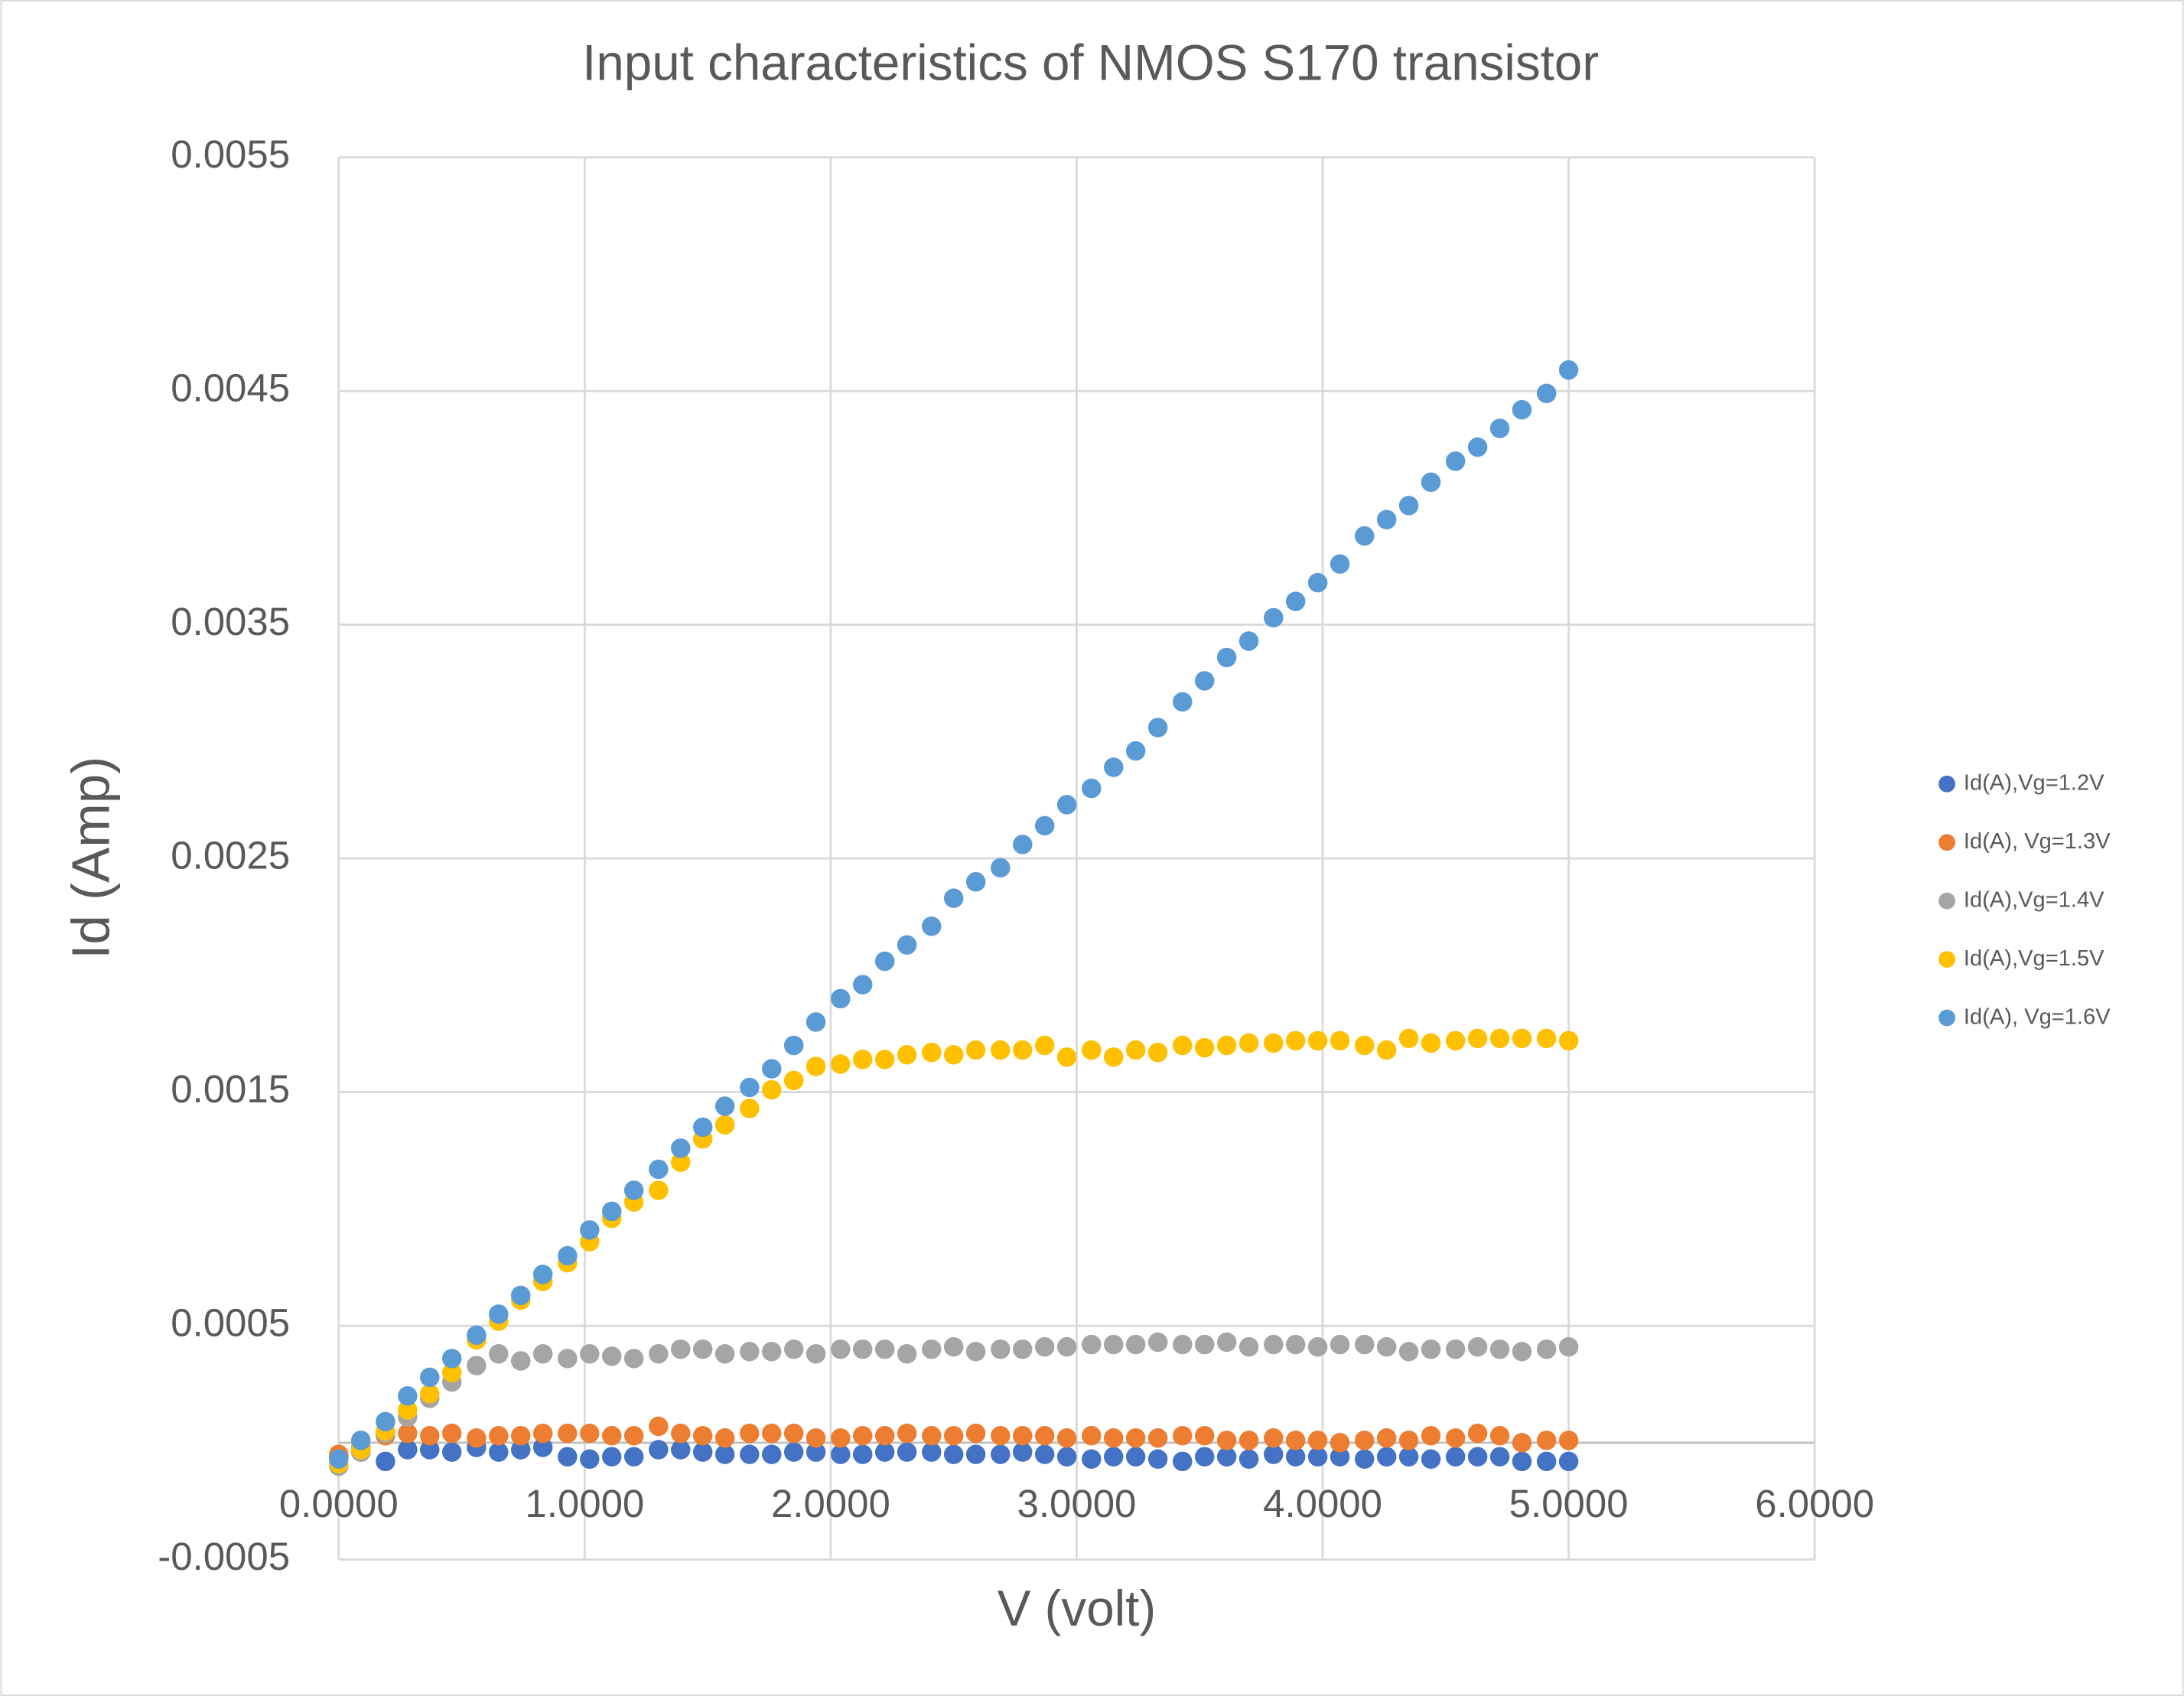 This screenshot has height=1696, width=2184. What do you see at coordinates (1322, 1503) in the screenshot?
I see `x-tick-label: 4.0000` at bounding box center [1322, 1503].